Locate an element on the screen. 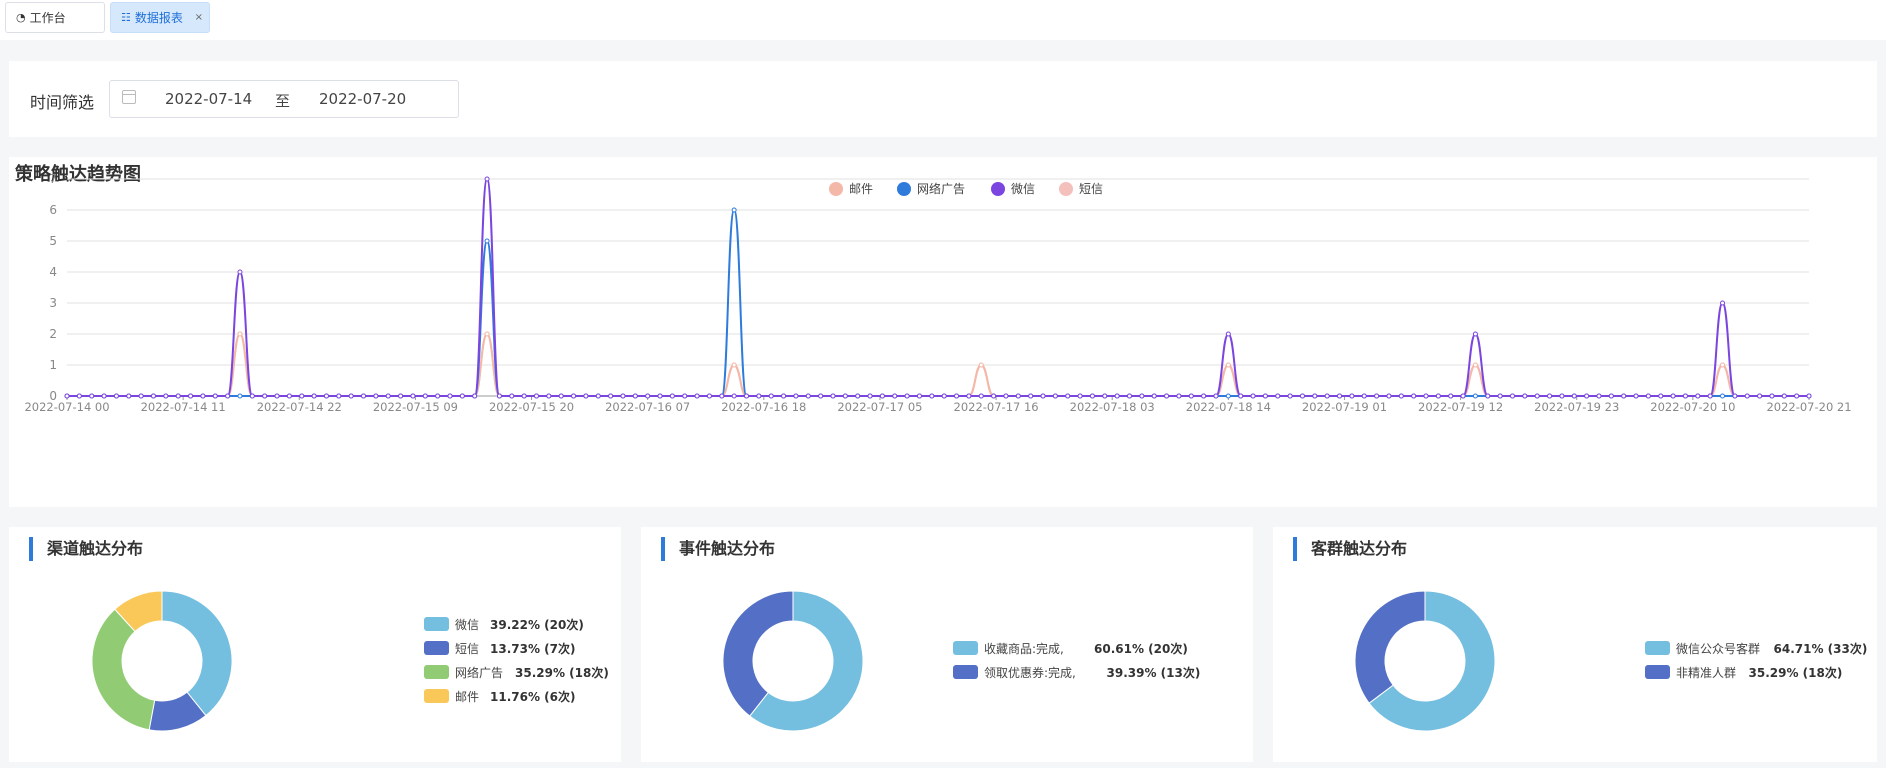 Image resolution: width=1886 pixels, height=768 pixels. legend-label: 微信 is located at coordinates (467, 625).